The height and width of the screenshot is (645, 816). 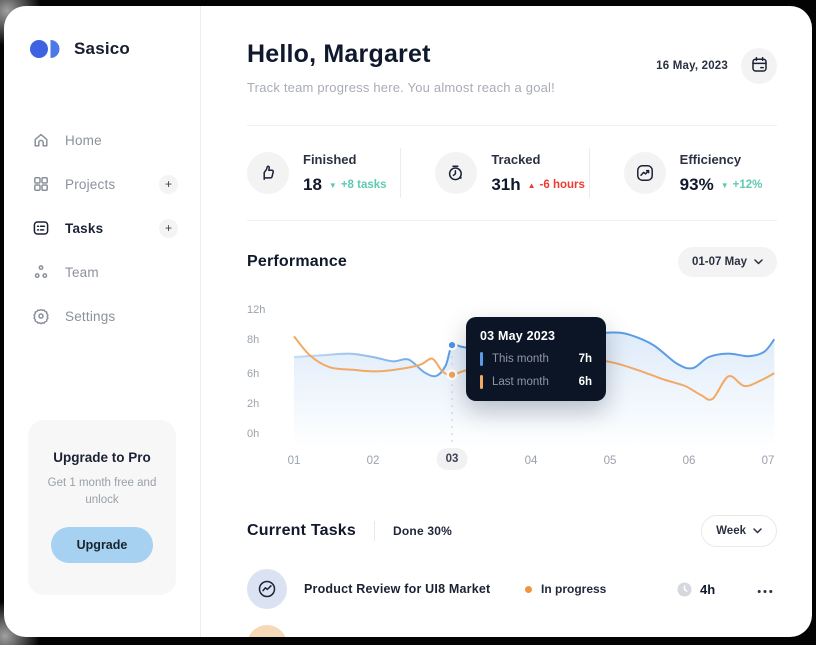 I want to click on stat-efficiency: Efficiency 93% ▼ +12%, so click(x=683, y=173).